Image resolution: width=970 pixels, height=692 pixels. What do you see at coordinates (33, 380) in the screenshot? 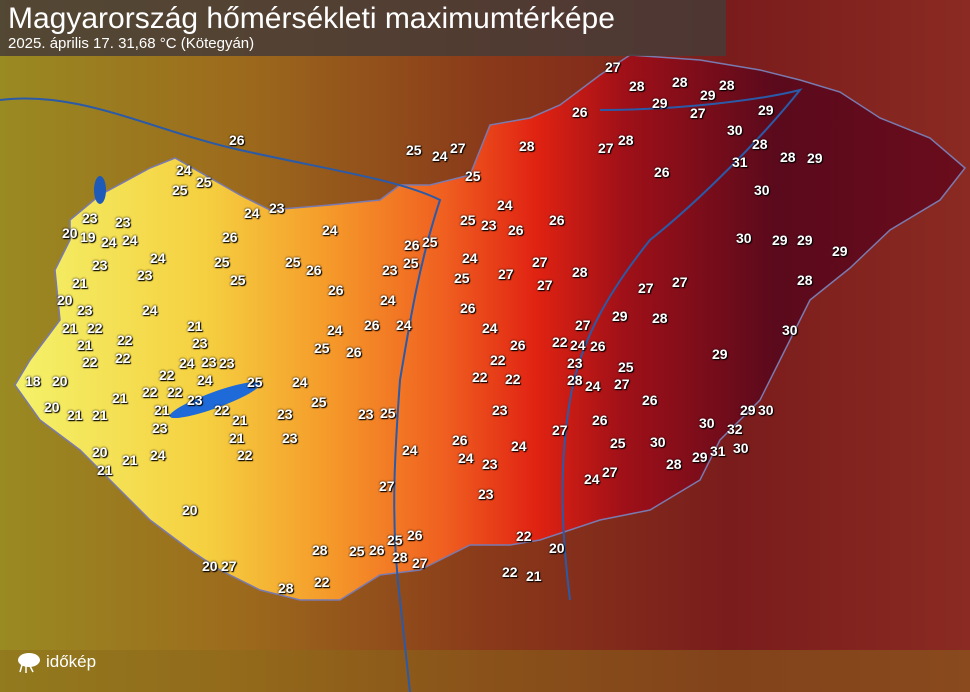
I see `station-temperature: 18` at bounding box center [33, 380].